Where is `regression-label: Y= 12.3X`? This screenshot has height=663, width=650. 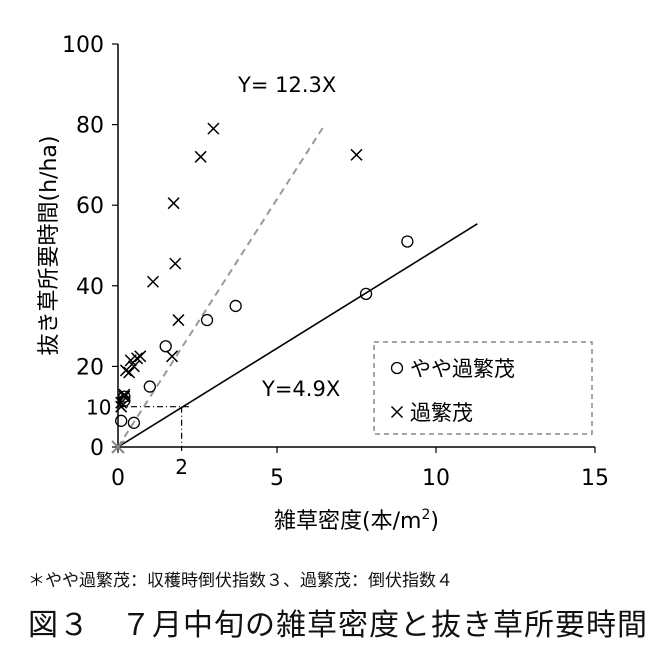
regression-label: Y= 12.3X is located at coordinates (286, 85).